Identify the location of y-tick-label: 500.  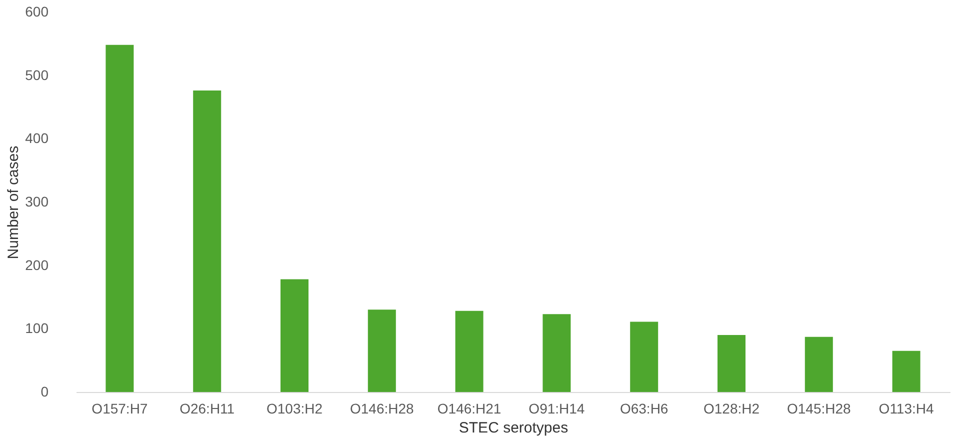
(37, 74).